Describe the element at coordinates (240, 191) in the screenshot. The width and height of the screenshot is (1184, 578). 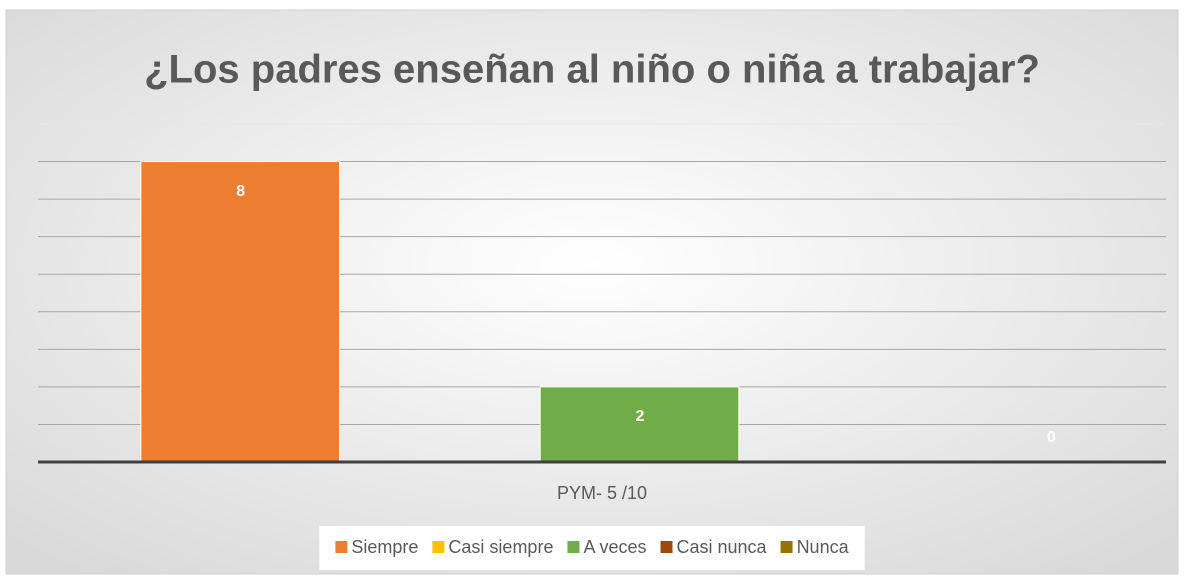
I see `data-label: 8` at that location.